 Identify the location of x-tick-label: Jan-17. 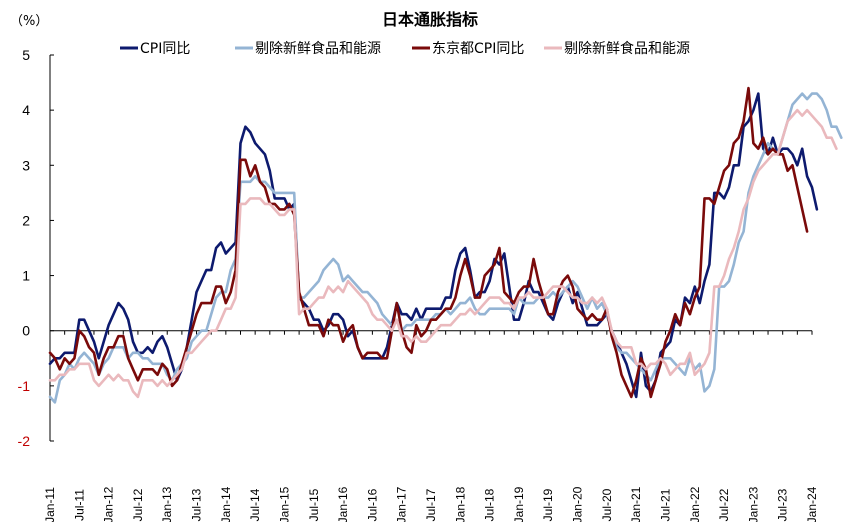
(402, 504).